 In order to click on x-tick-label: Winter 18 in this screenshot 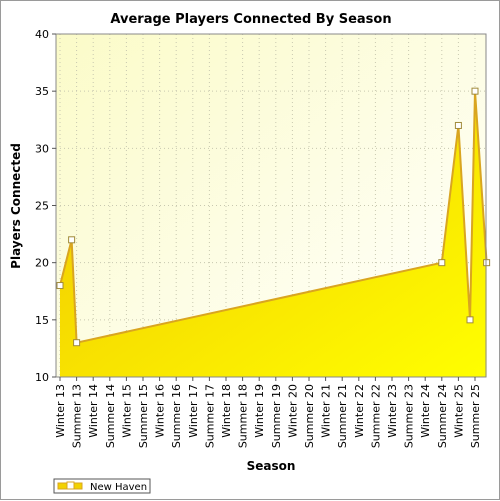, I will do `click(226, 411)`.